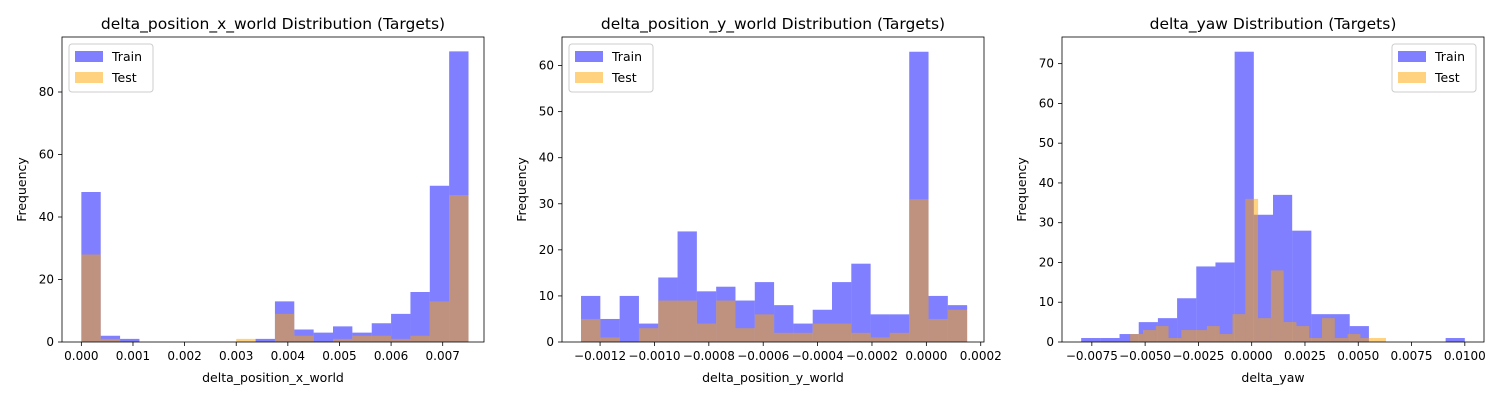 The height and width of the screenshot is (400, 1500). Describe the element at coordinates (1198, 356) in the screenshot. I see `x-tick-label: −0.0025` at that location.